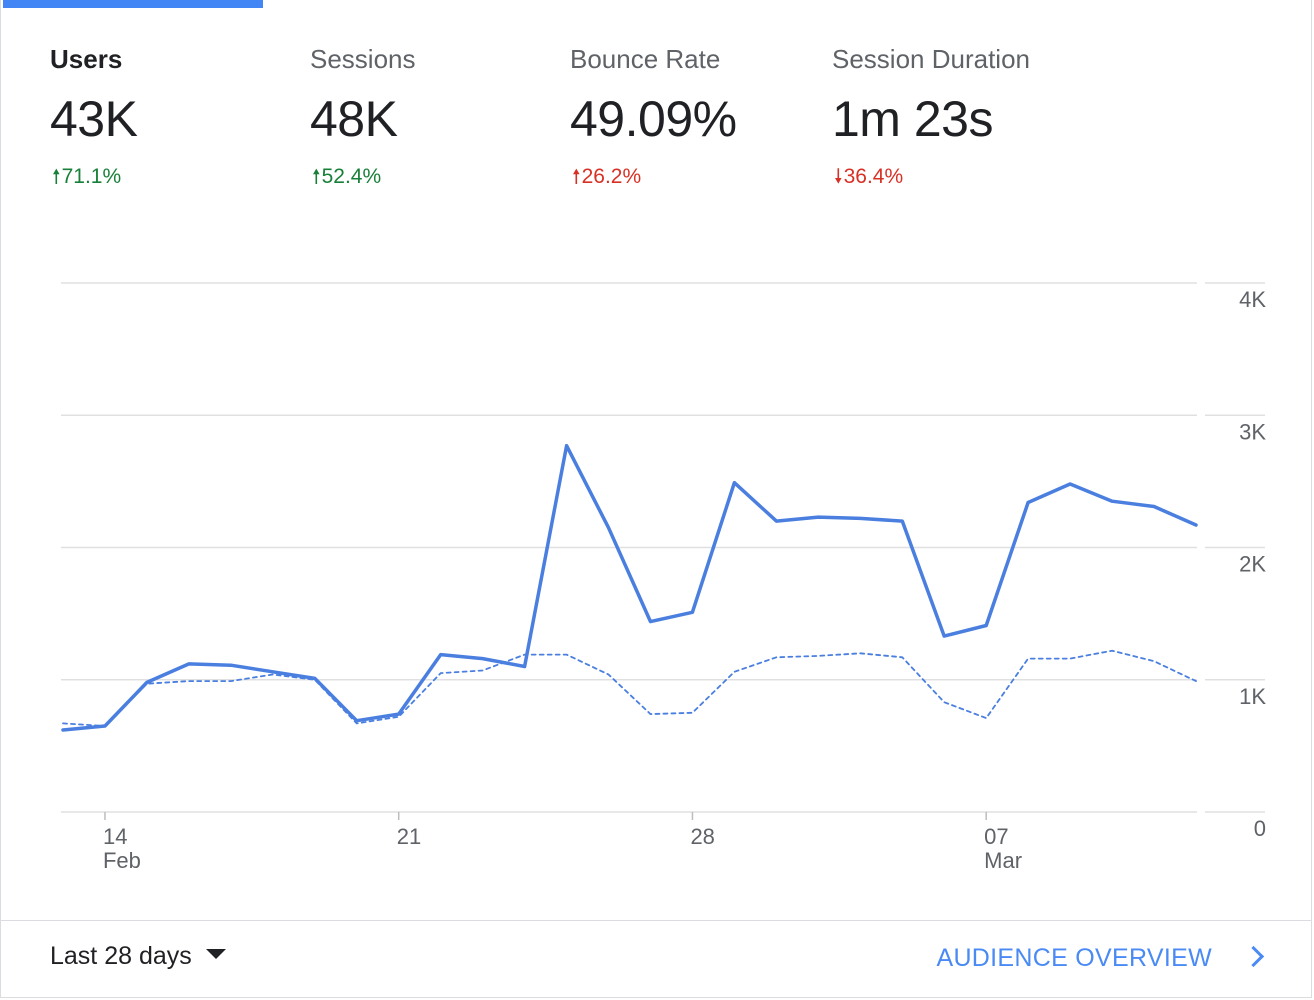 The image size is (1314, 1000). What do you see at coordinates (1003, 860) in the screenshot?
I see `x-tick-month-label: Mar` at bounding box center [1003, 860].